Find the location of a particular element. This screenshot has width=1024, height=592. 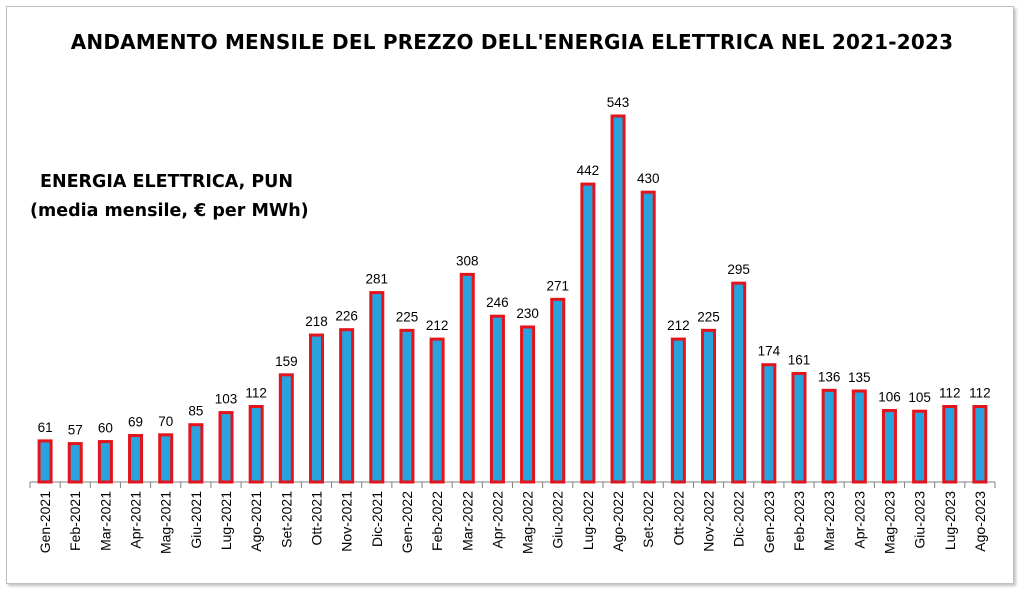

value-label-Mar-2021: 60 is located at coordinates (105, 428).